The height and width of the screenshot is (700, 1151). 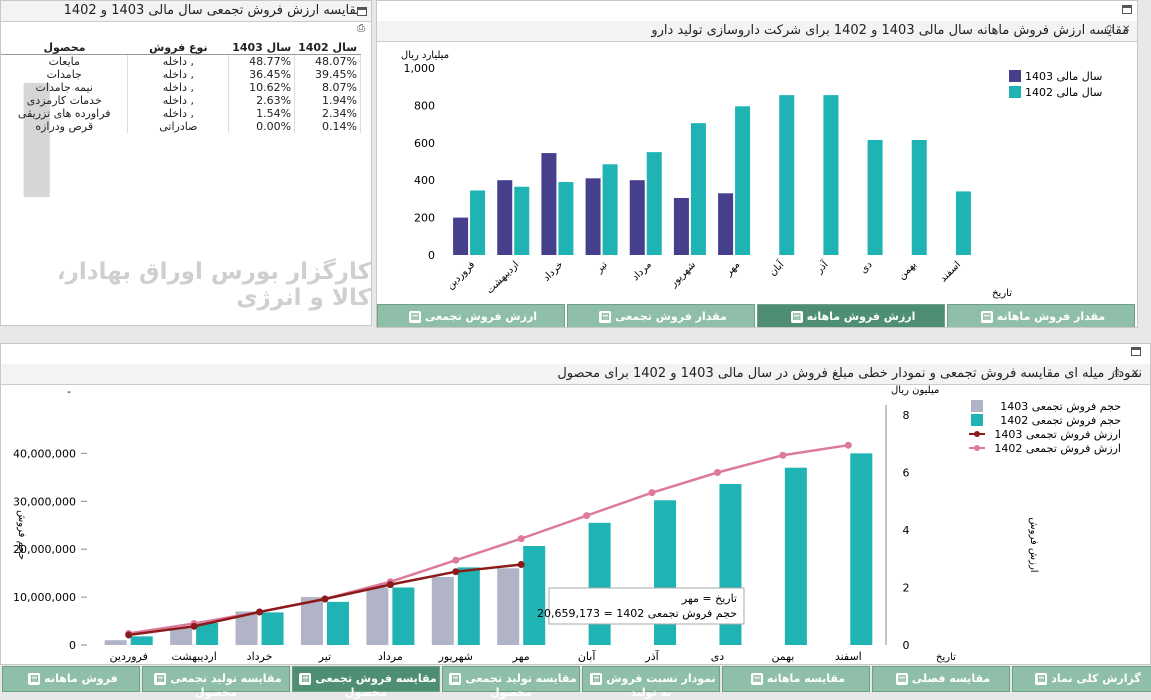 What do you see at coordinates (262, 113) in the screenshot?
I see `value-1403-cell: 1.54%` at bounding box center [262, 113].